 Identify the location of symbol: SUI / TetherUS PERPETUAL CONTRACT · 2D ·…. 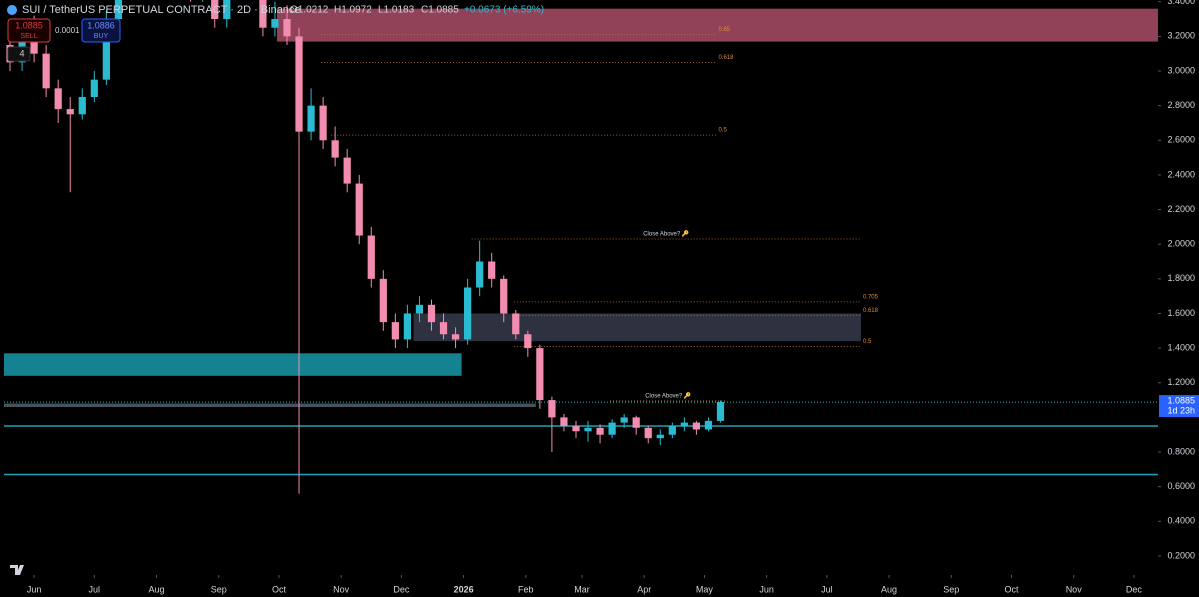
(161, 10).